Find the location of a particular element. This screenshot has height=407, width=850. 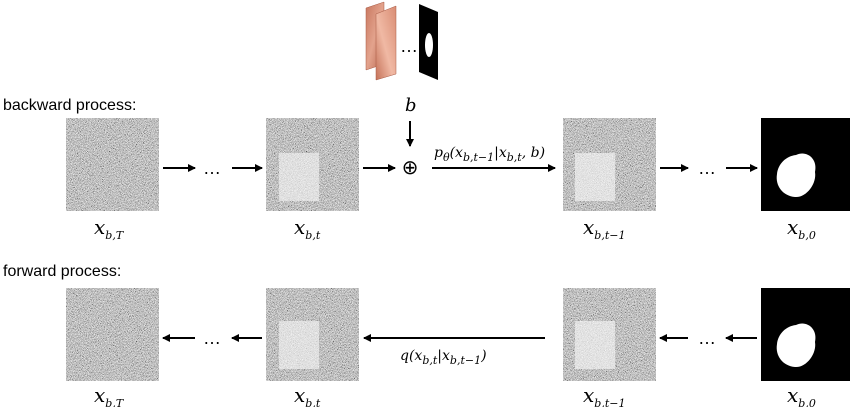

forward-image-xbtm1 is located at coordinates (609, 334).